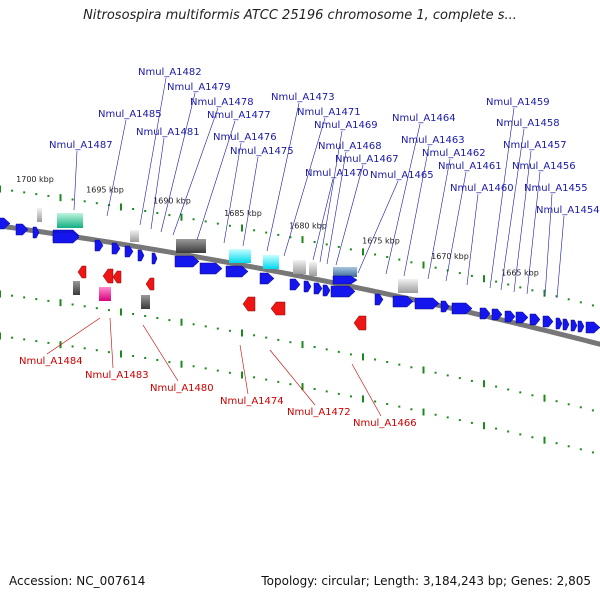  What do you see at coordinates (239, 115) in the screenshot?
I see `forward-gene-label: Nmul_A1477` at bounding box center [239, 115].